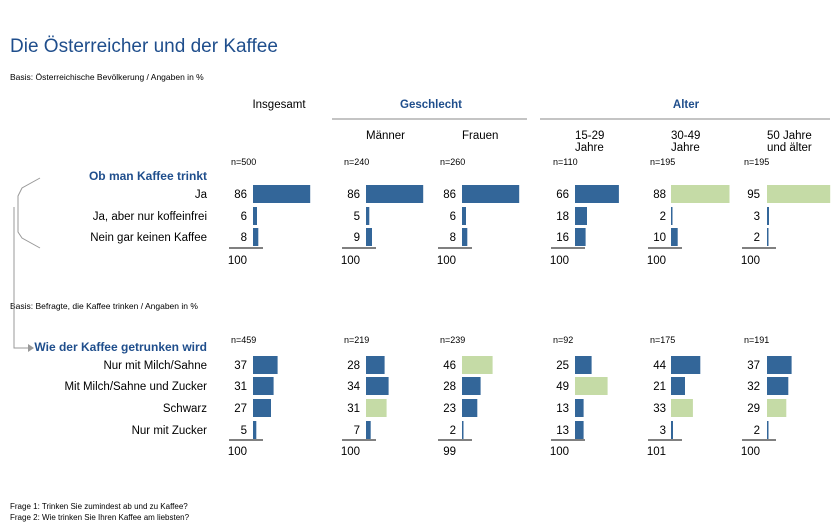  What do you see at coordinates (750, 261) in the screenshot?
I see `total-label-0-5: 100` at bounding box center [750, 261].